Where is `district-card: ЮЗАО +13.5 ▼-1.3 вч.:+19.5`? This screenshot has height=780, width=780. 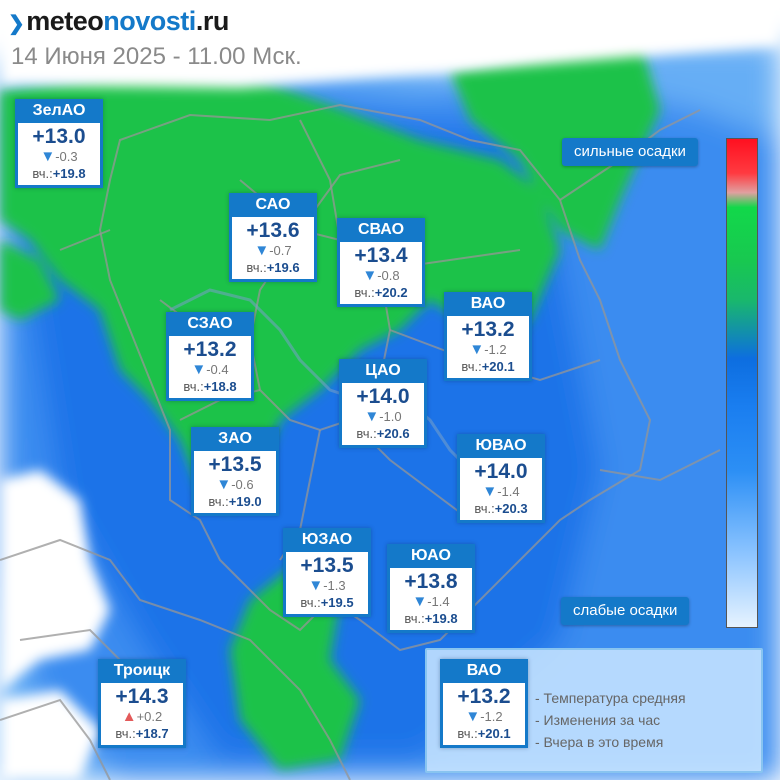 district-card: ЮЗАО +13.5 ▼-1.3 вч.:+19.5 is located at coordinates (327, 572).